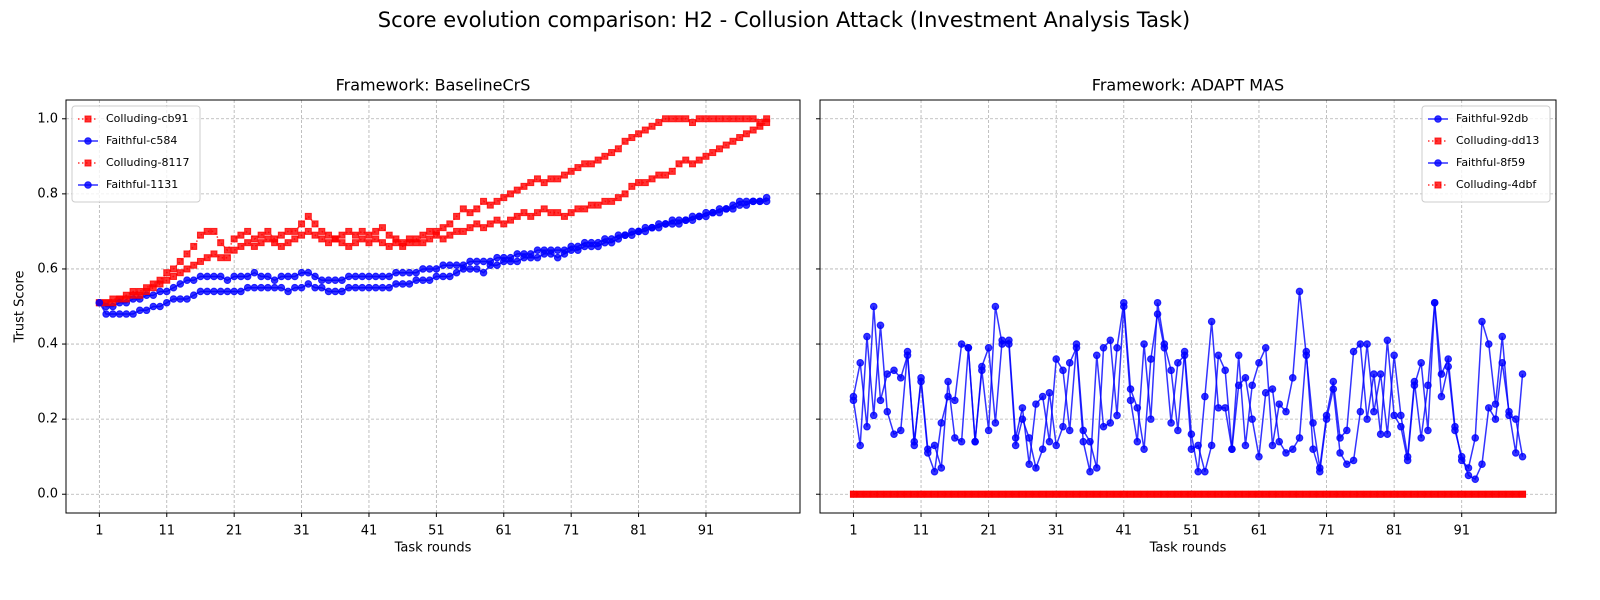 The width and height of the screenshot is (1600, 600). What do you see at coordinates (47, 419) in the screenshot?
I see `y-tick-label: 0.2` at bounding box center [47, 419].